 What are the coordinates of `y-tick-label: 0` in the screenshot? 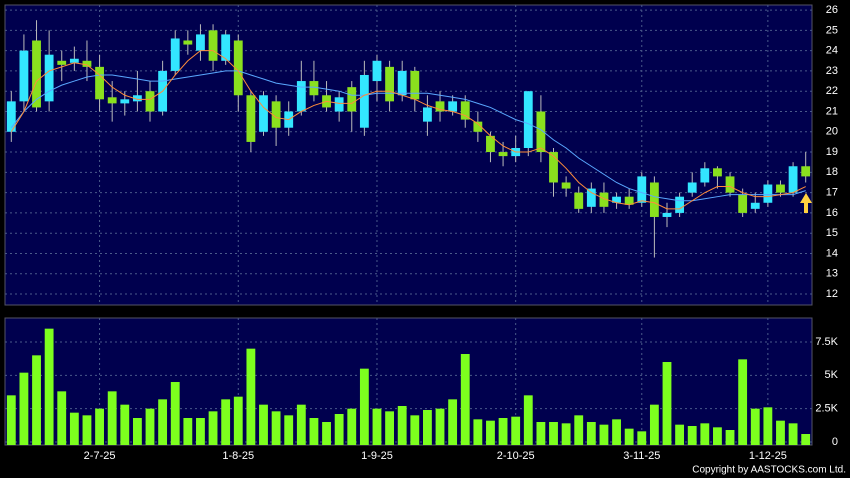 It's located at (835, 442).